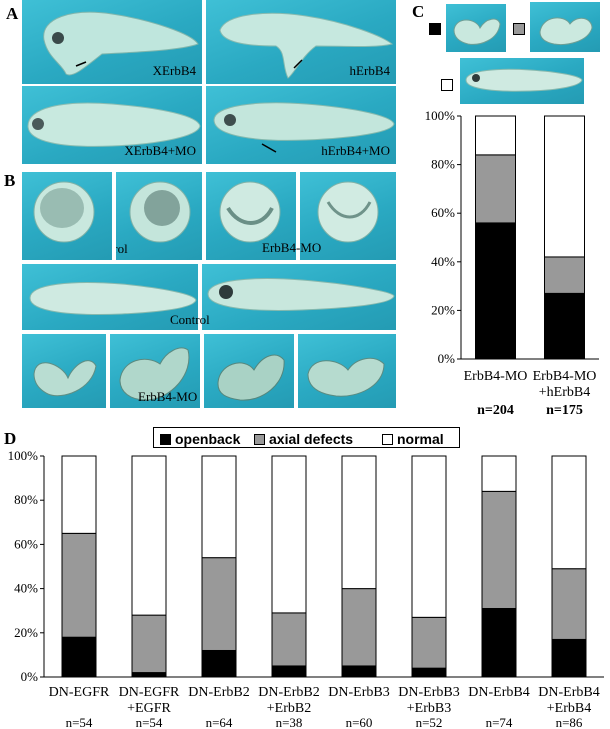  I want to click on caption-mo-eggs: ErbB4-MO, so click(292, 247).